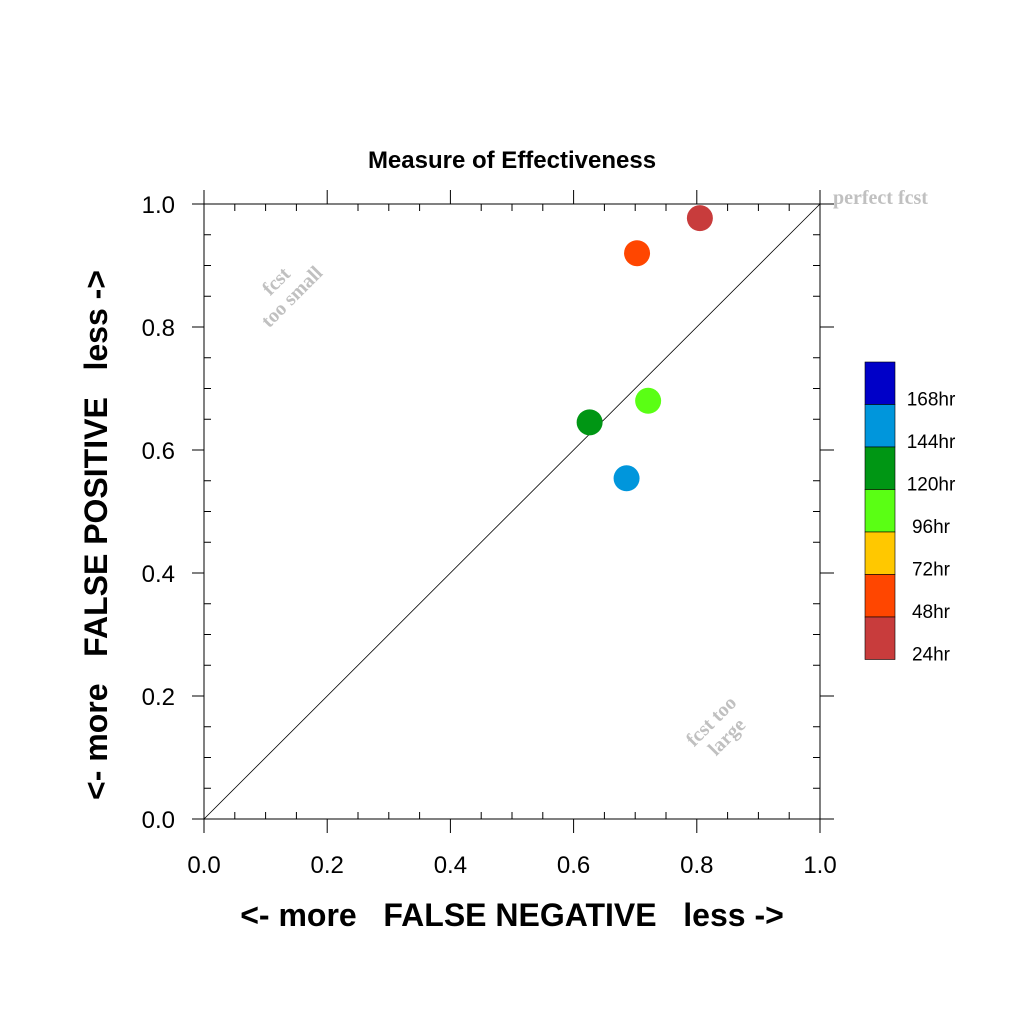  I want to click on legend-swatch-120hr, so click(880, 468).